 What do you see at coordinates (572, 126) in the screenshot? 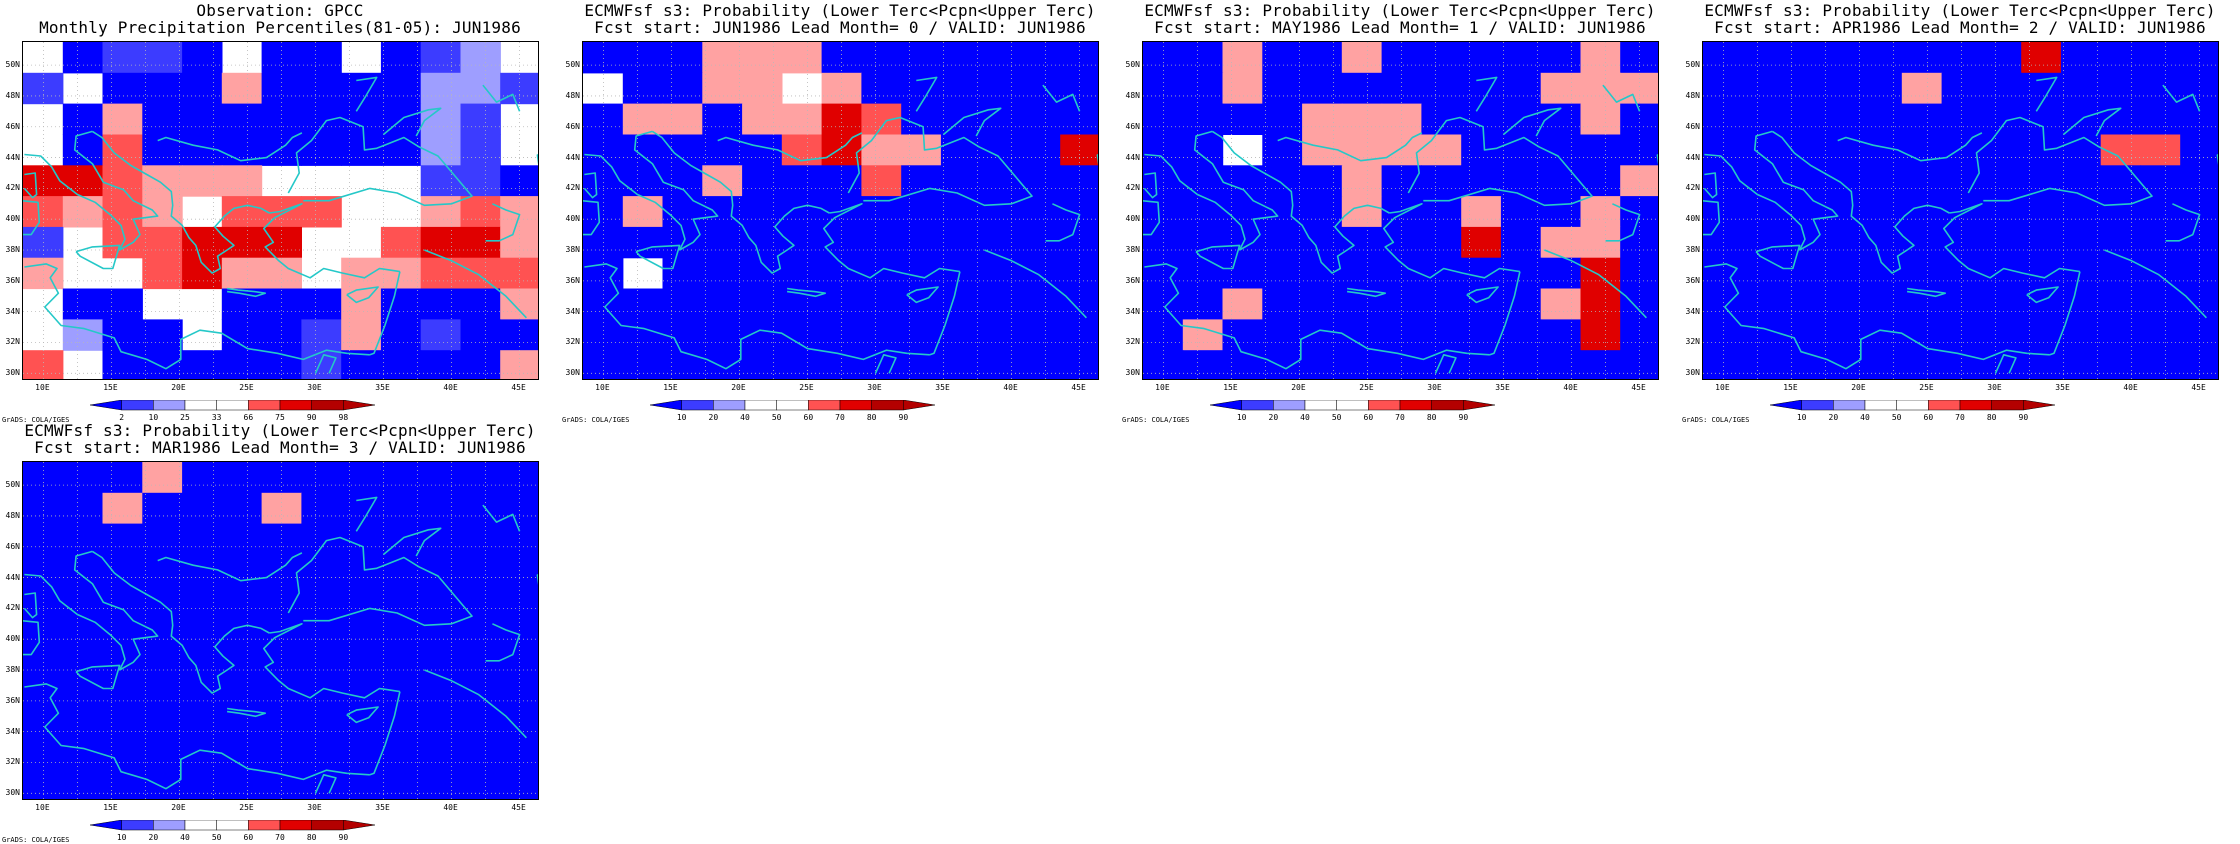
I see `lat-label: 46N` at bounding box center [572, 126].